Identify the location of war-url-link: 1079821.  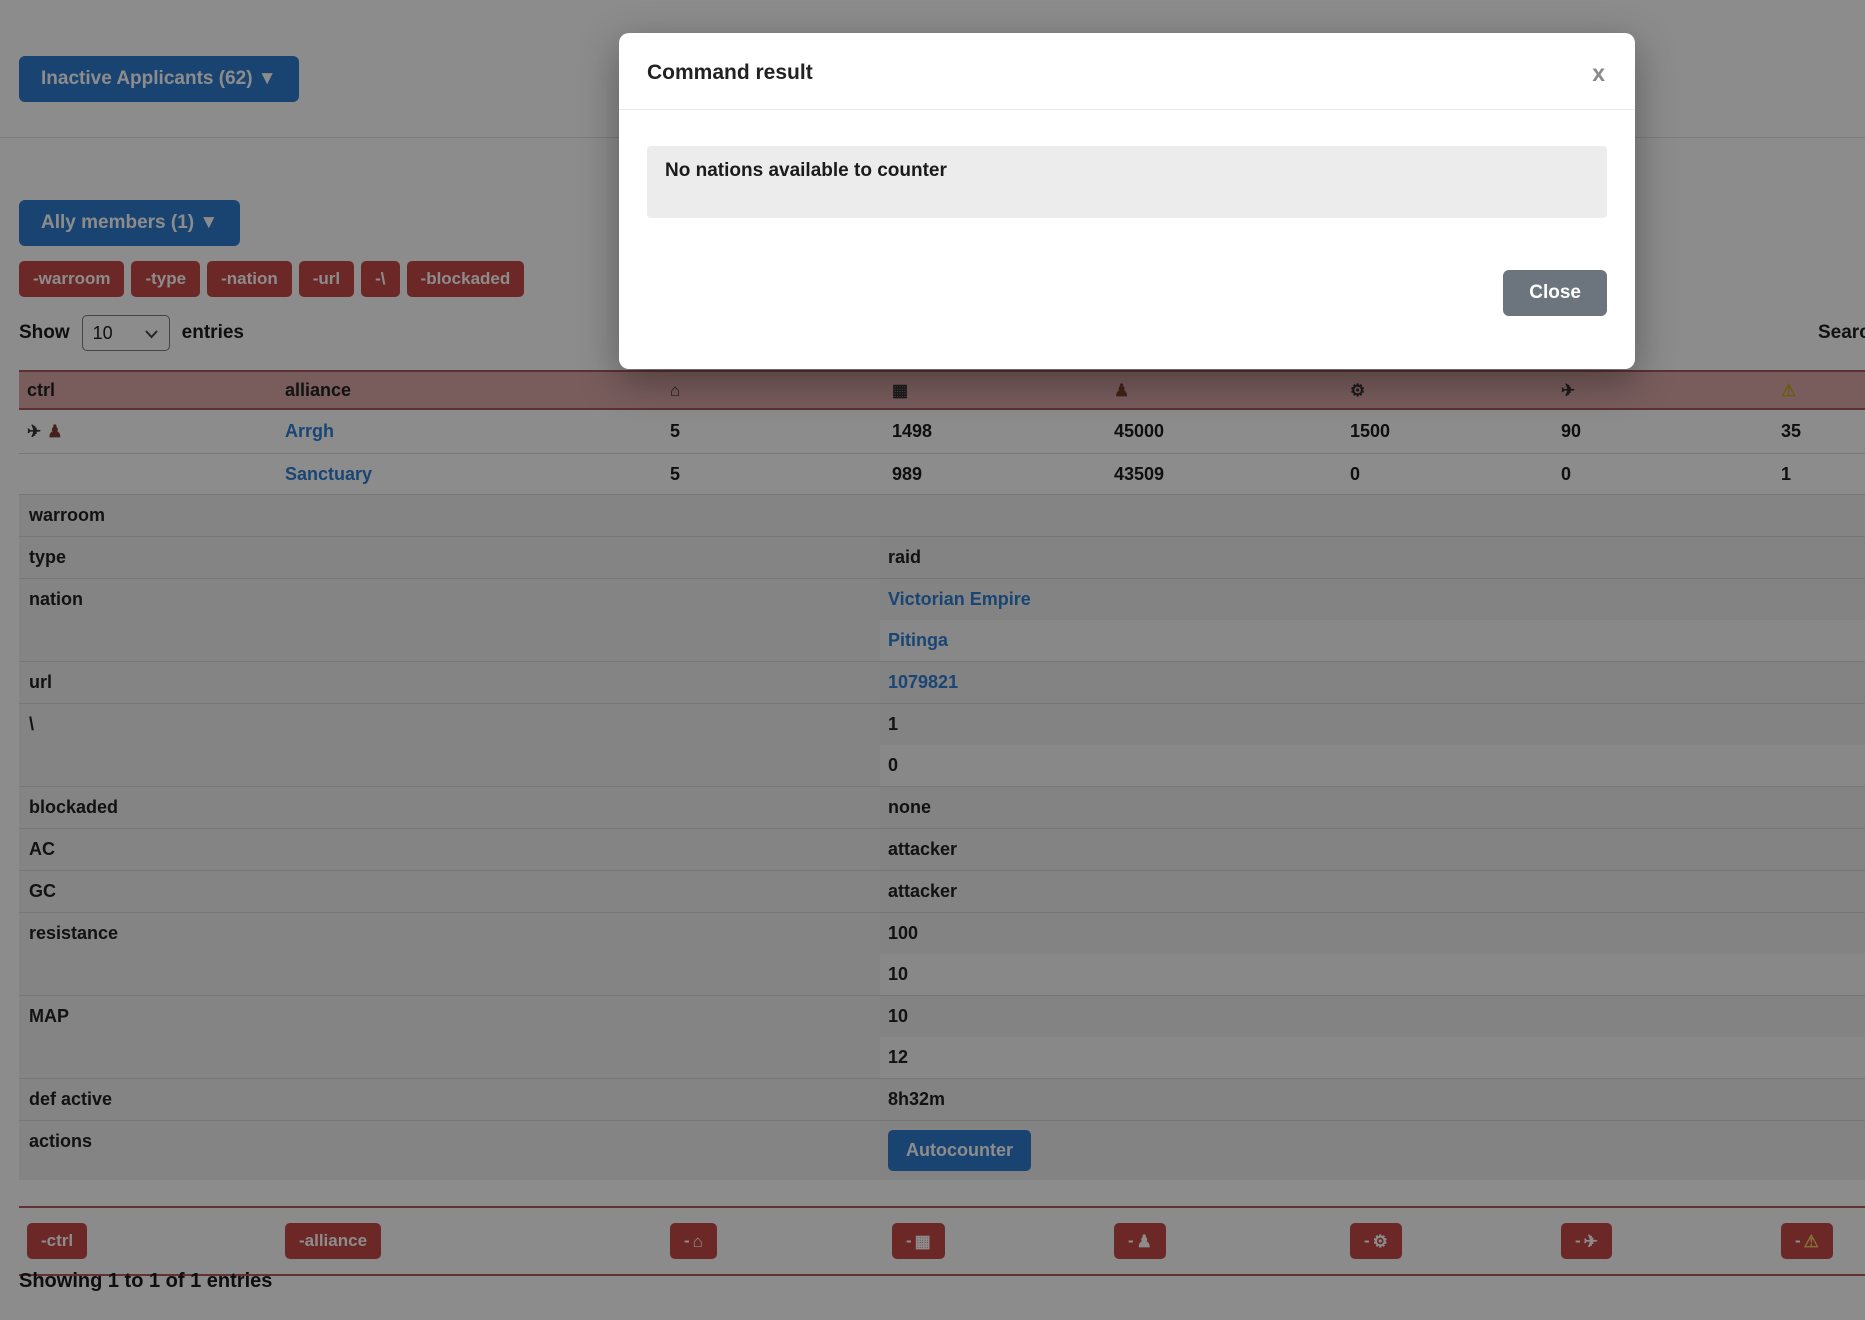
(923, 682).